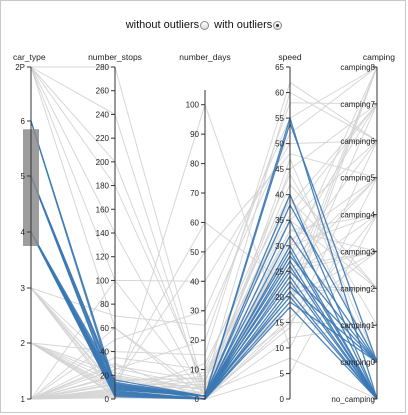 This screenshot has height=415, width=408. I want to click on without-outliers-radio, so click(205, 25).